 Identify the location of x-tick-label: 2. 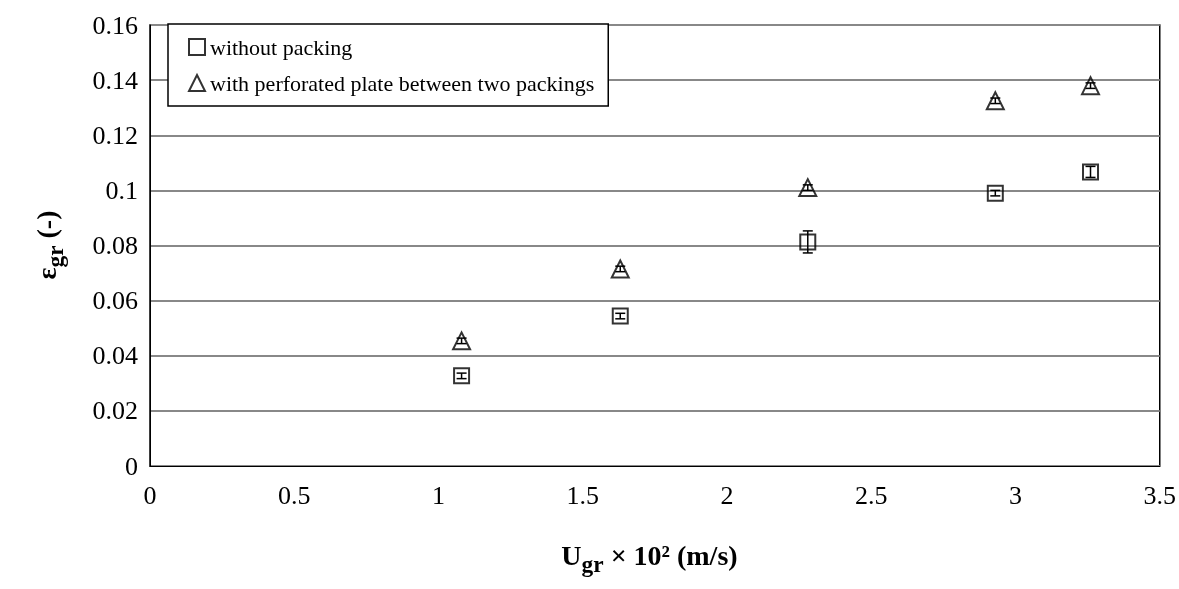
(727, 495).